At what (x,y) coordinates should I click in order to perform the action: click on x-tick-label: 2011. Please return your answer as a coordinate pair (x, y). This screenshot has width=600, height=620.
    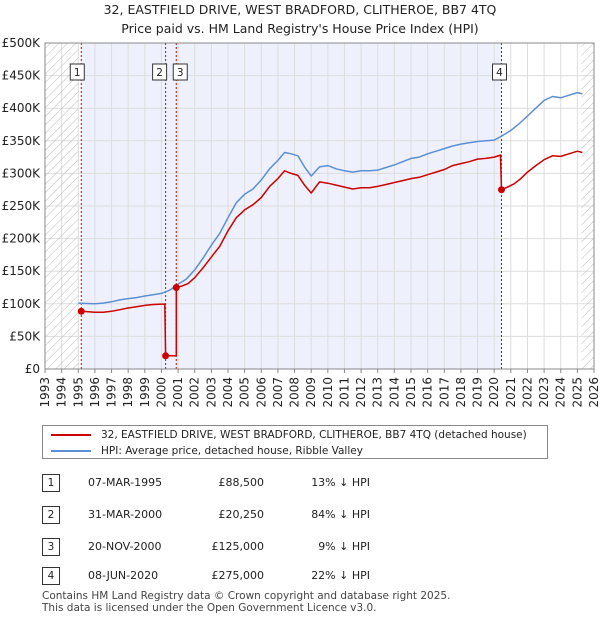
    Looking at the image, I should click on (344, 392).